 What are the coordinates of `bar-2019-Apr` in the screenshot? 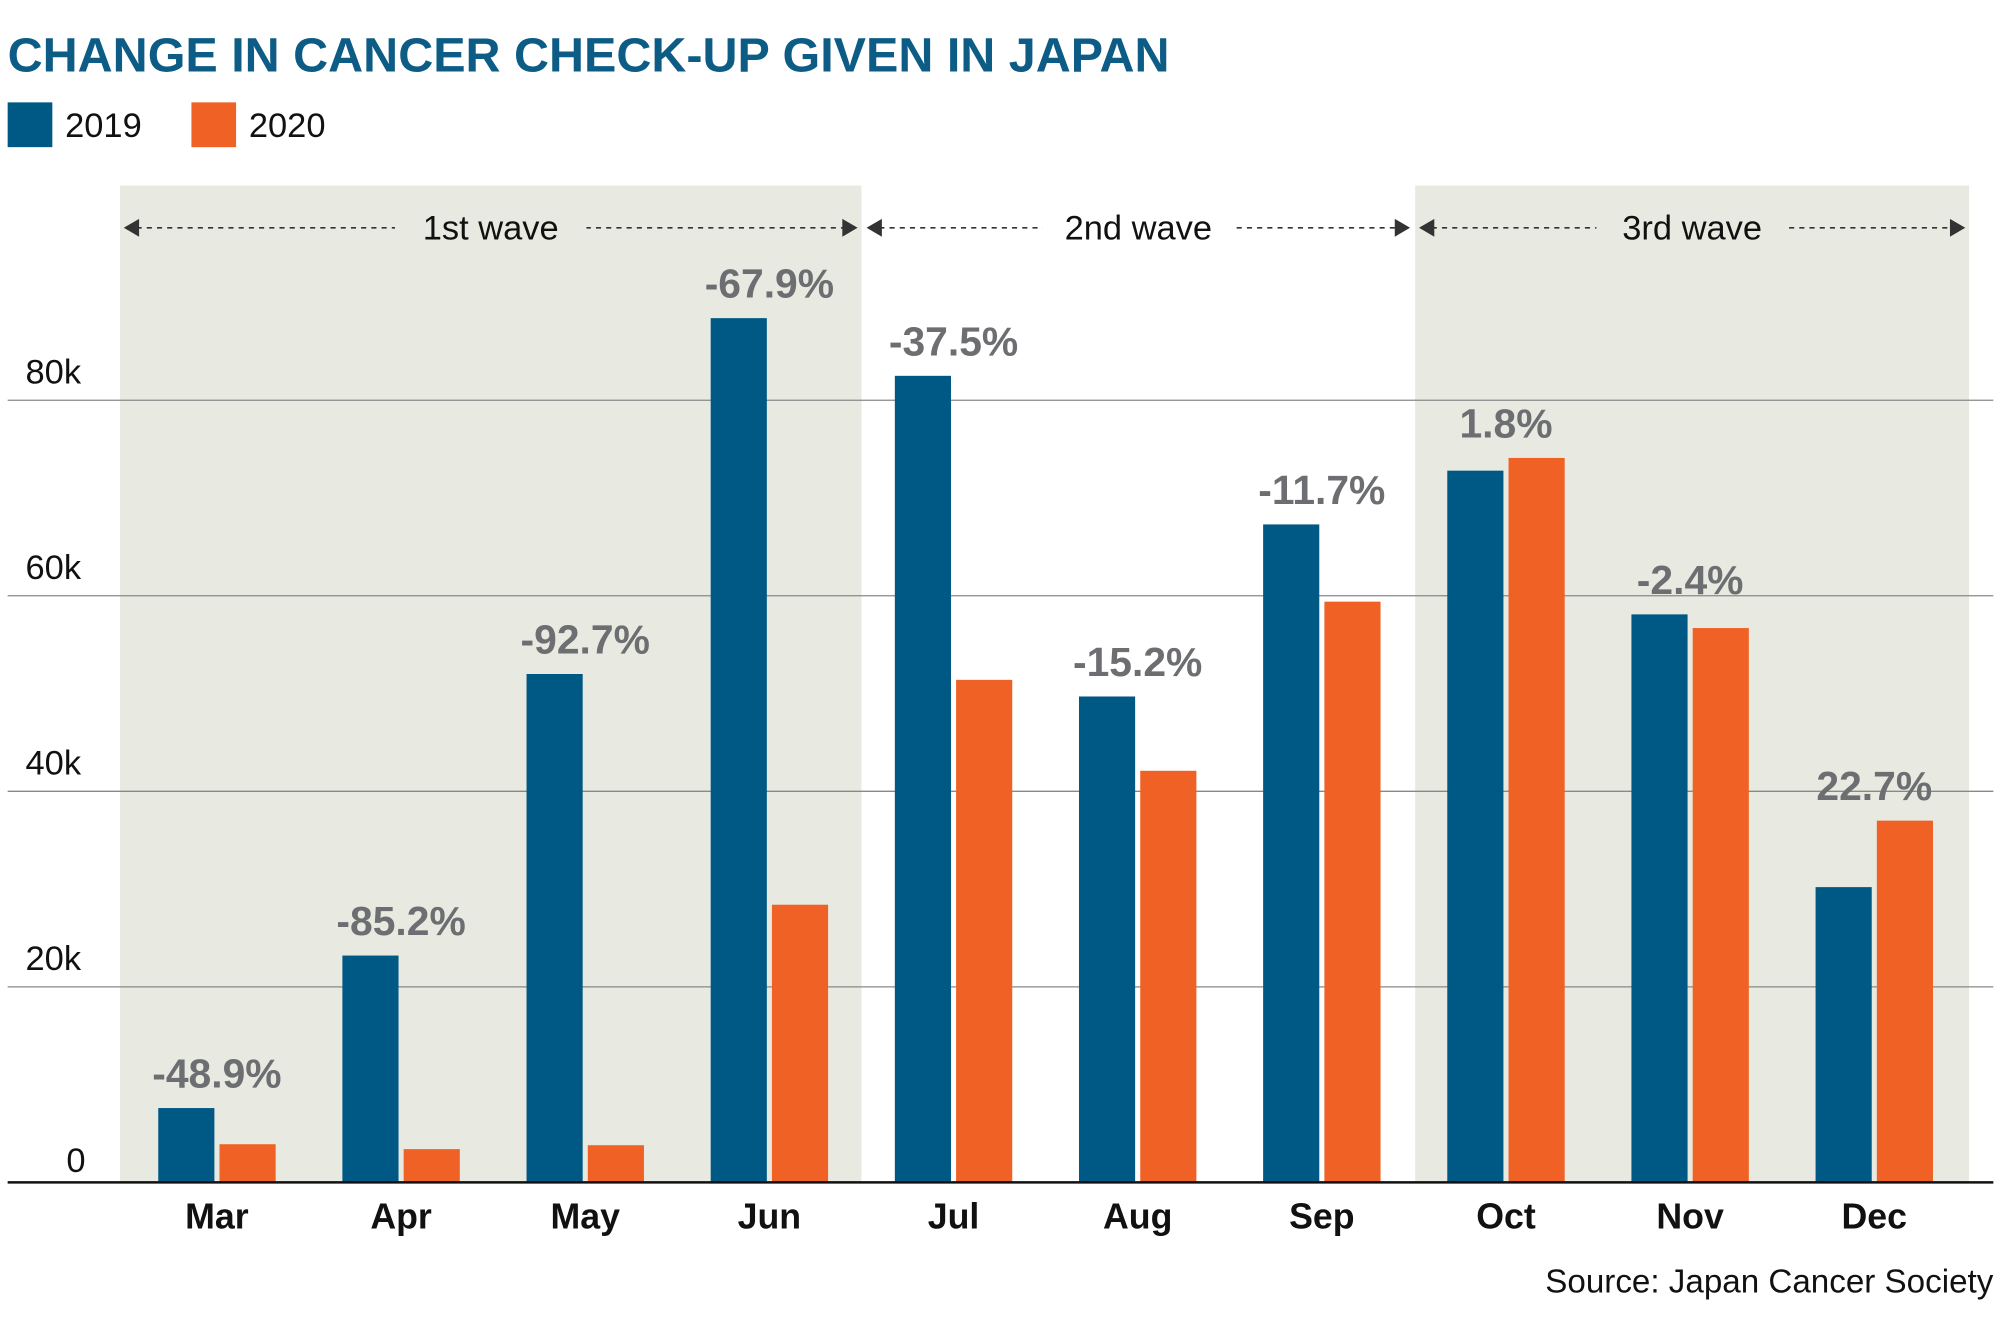 It's located at (370, 1069).